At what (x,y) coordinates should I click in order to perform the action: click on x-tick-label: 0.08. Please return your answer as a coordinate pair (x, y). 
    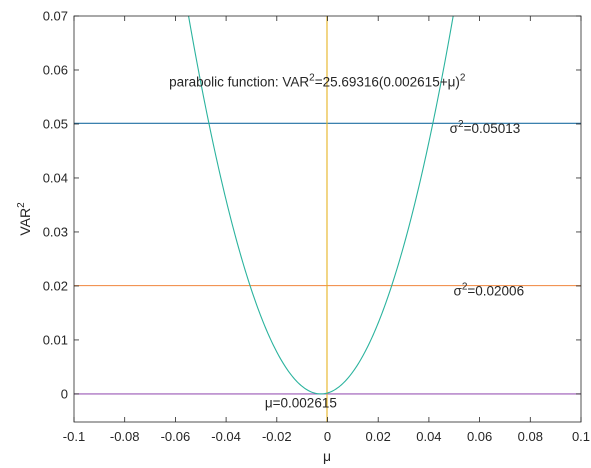
    Looking at the image, I should click on (530, 436).